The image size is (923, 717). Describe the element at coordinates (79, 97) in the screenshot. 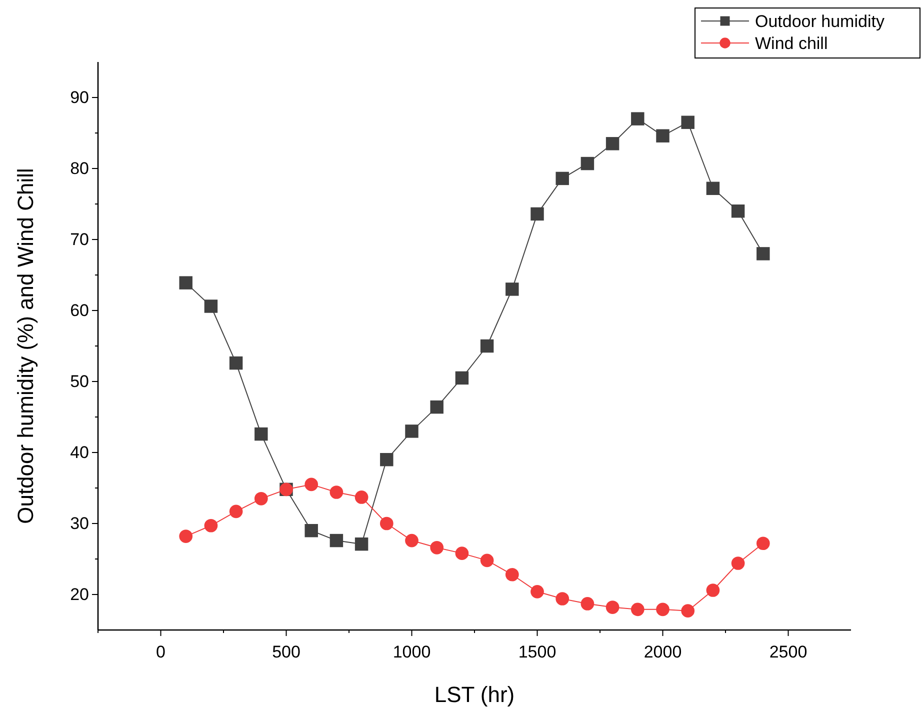

I see `y-tick-label: 90` at that location.